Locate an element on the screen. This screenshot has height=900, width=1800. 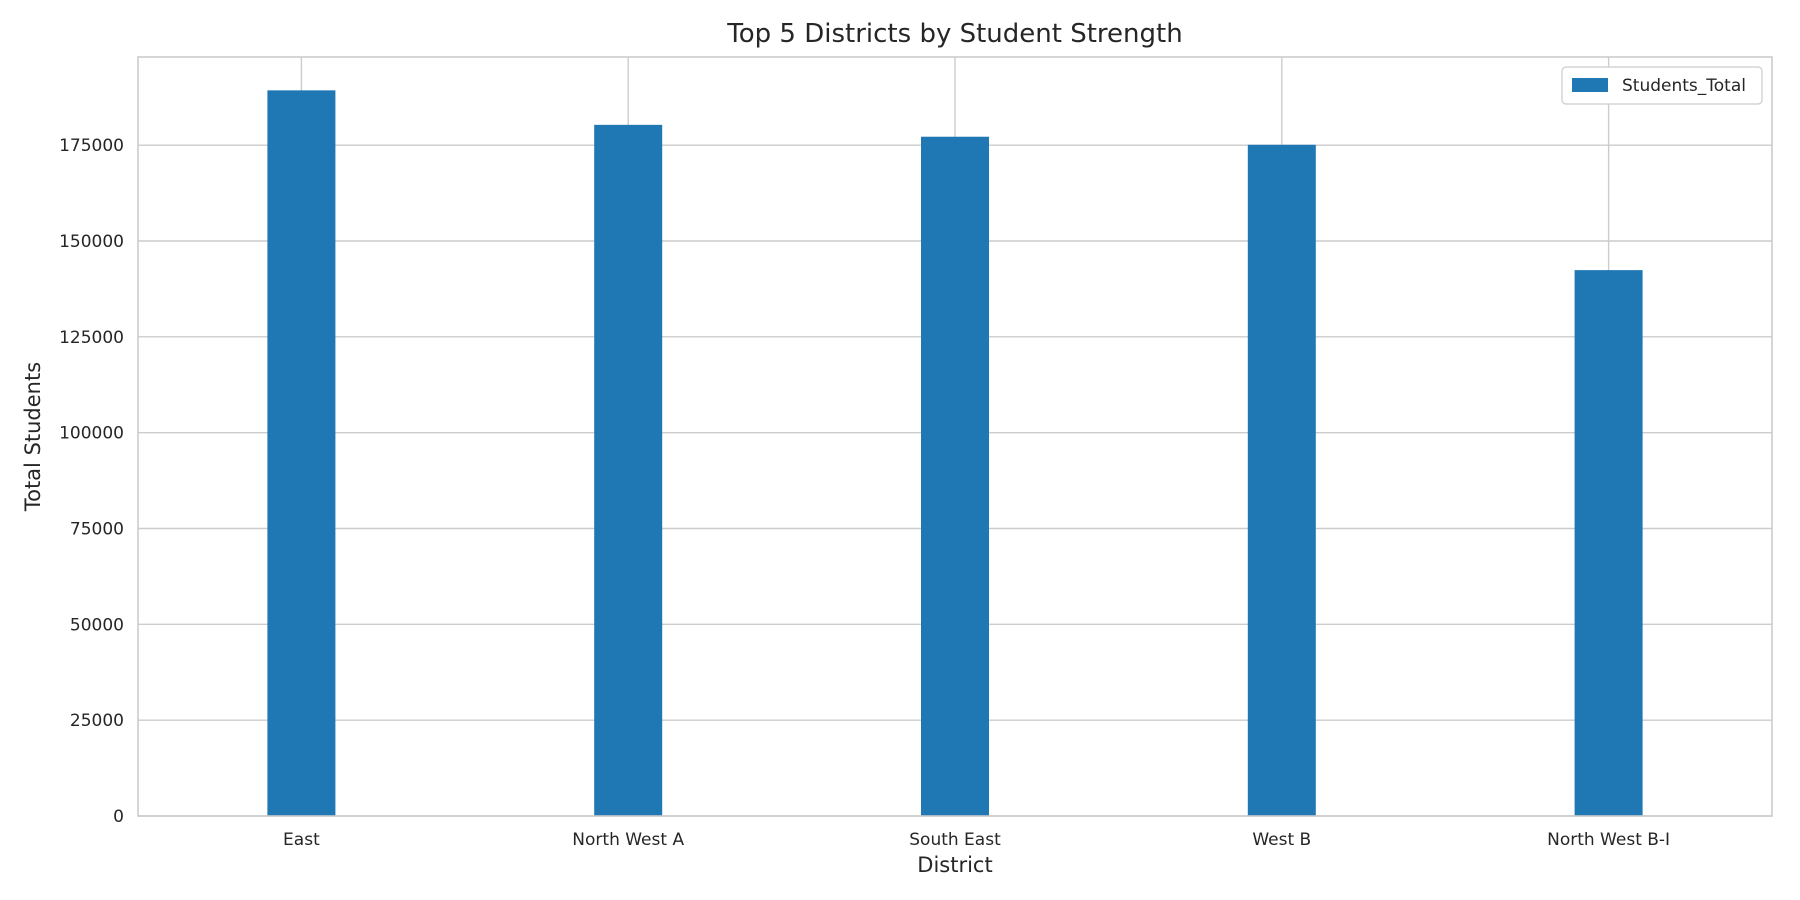
x-tick-label: East is located at coordinates (301, 840).